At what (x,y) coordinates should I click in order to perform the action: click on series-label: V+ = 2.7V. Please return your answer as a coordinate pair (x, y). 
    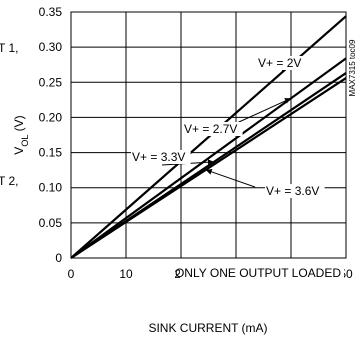
    Looking at the image, I should click on (210, 129).